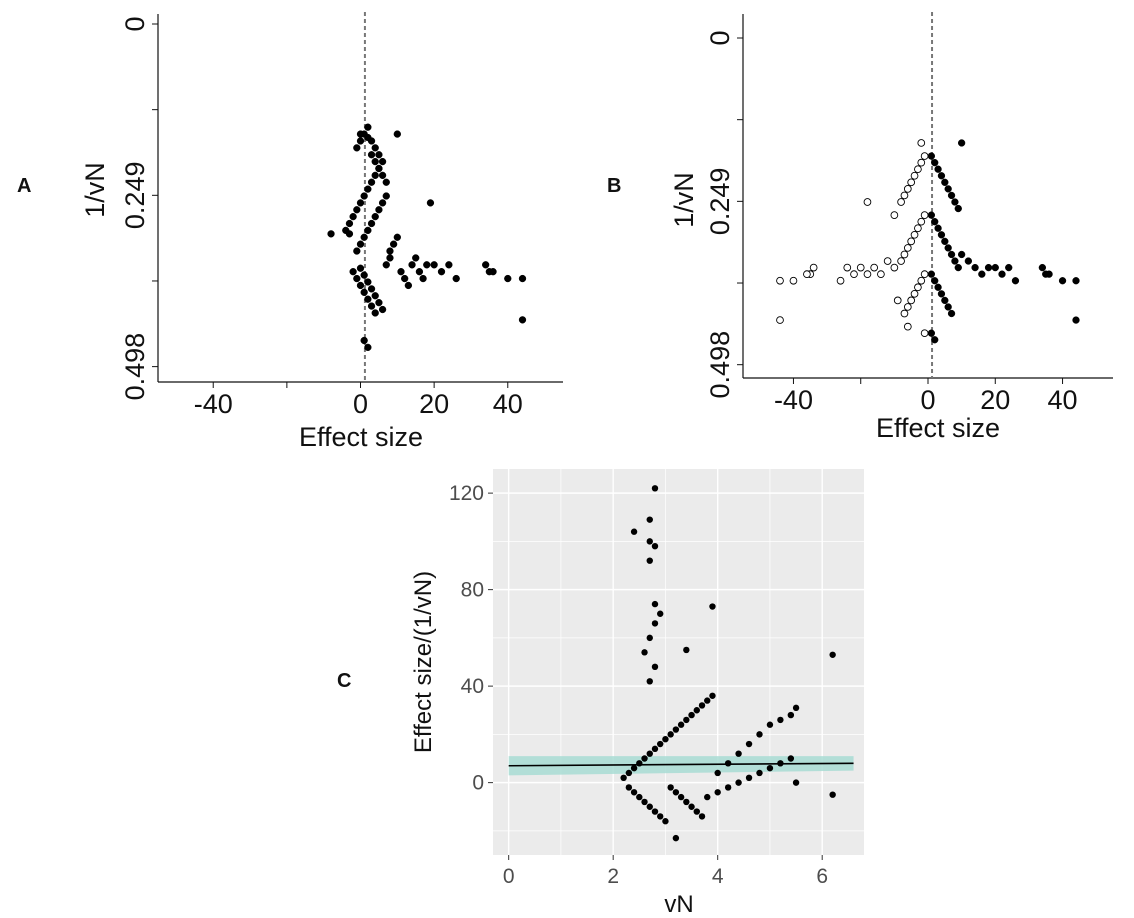 The height and width of the screenshot is (918, 1134). I want to click on chart-b-y-tick-label: 0, so click(720, 37).